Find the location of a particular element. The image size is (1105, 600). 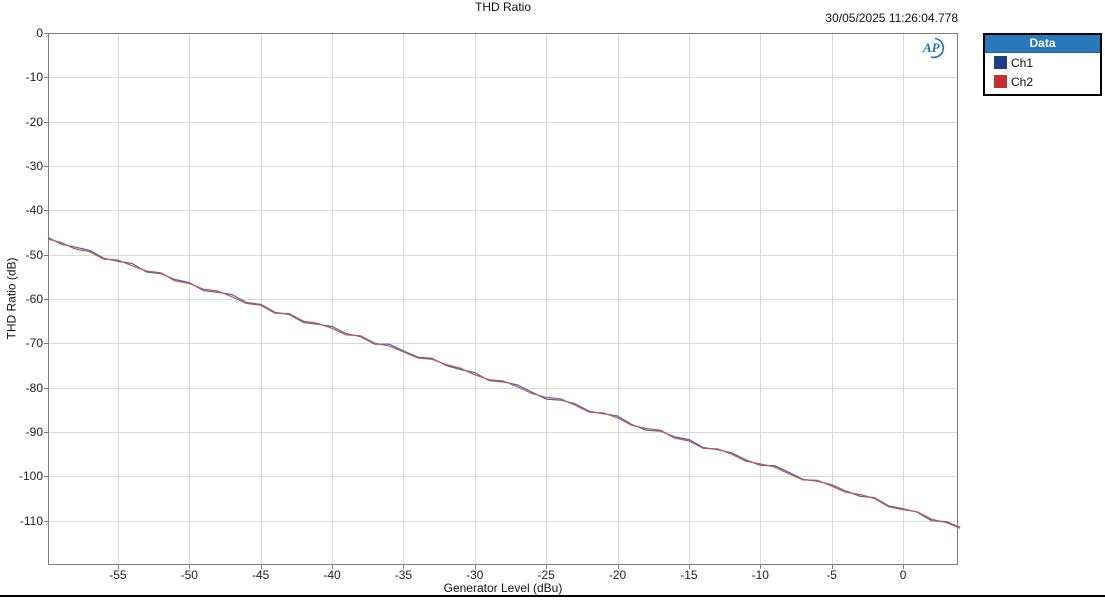

y-tick-label: -100 is located at coordinates (30, 476).